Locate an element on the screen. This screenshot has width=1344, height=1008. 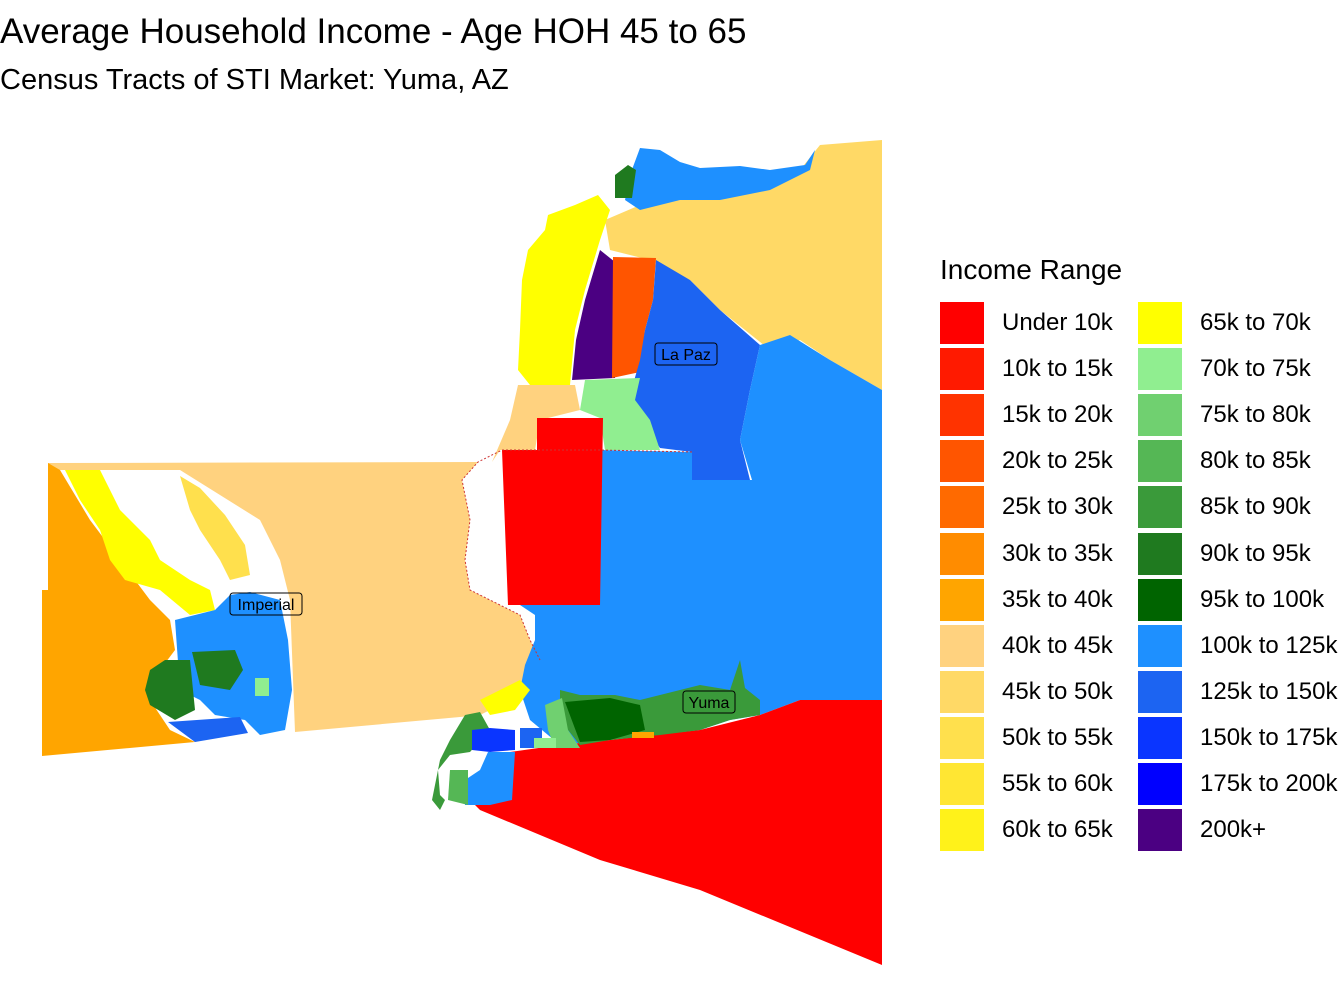
legend-label: 70k to 75k is located at coordinates (1255, 369).